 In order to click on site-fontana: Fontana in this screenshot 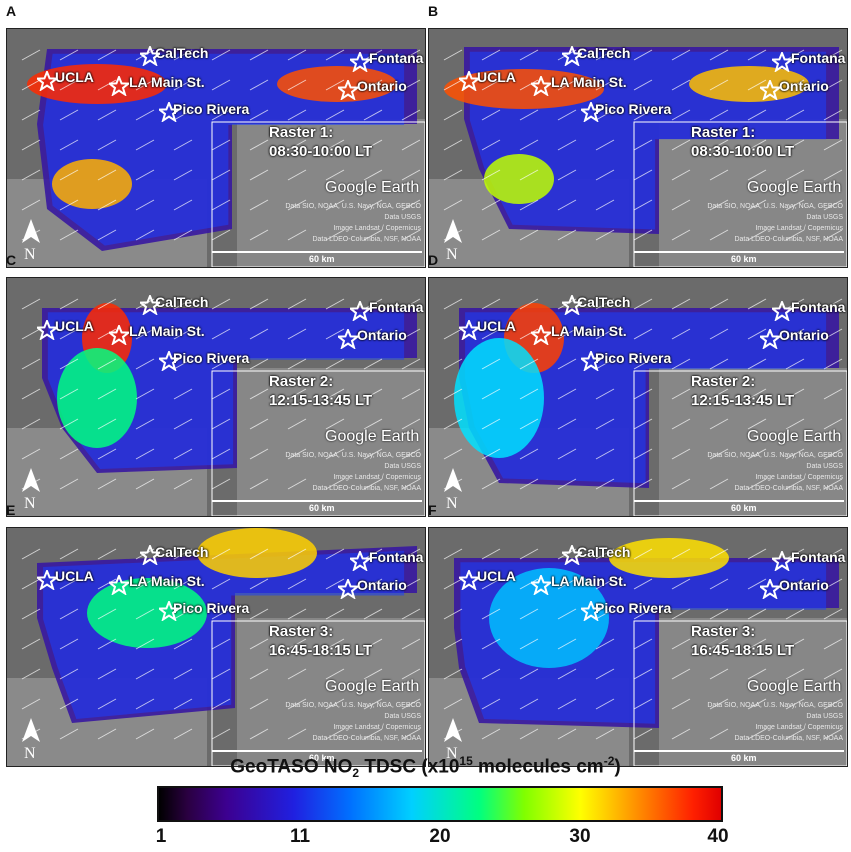, I will do `click(396, 58)`.